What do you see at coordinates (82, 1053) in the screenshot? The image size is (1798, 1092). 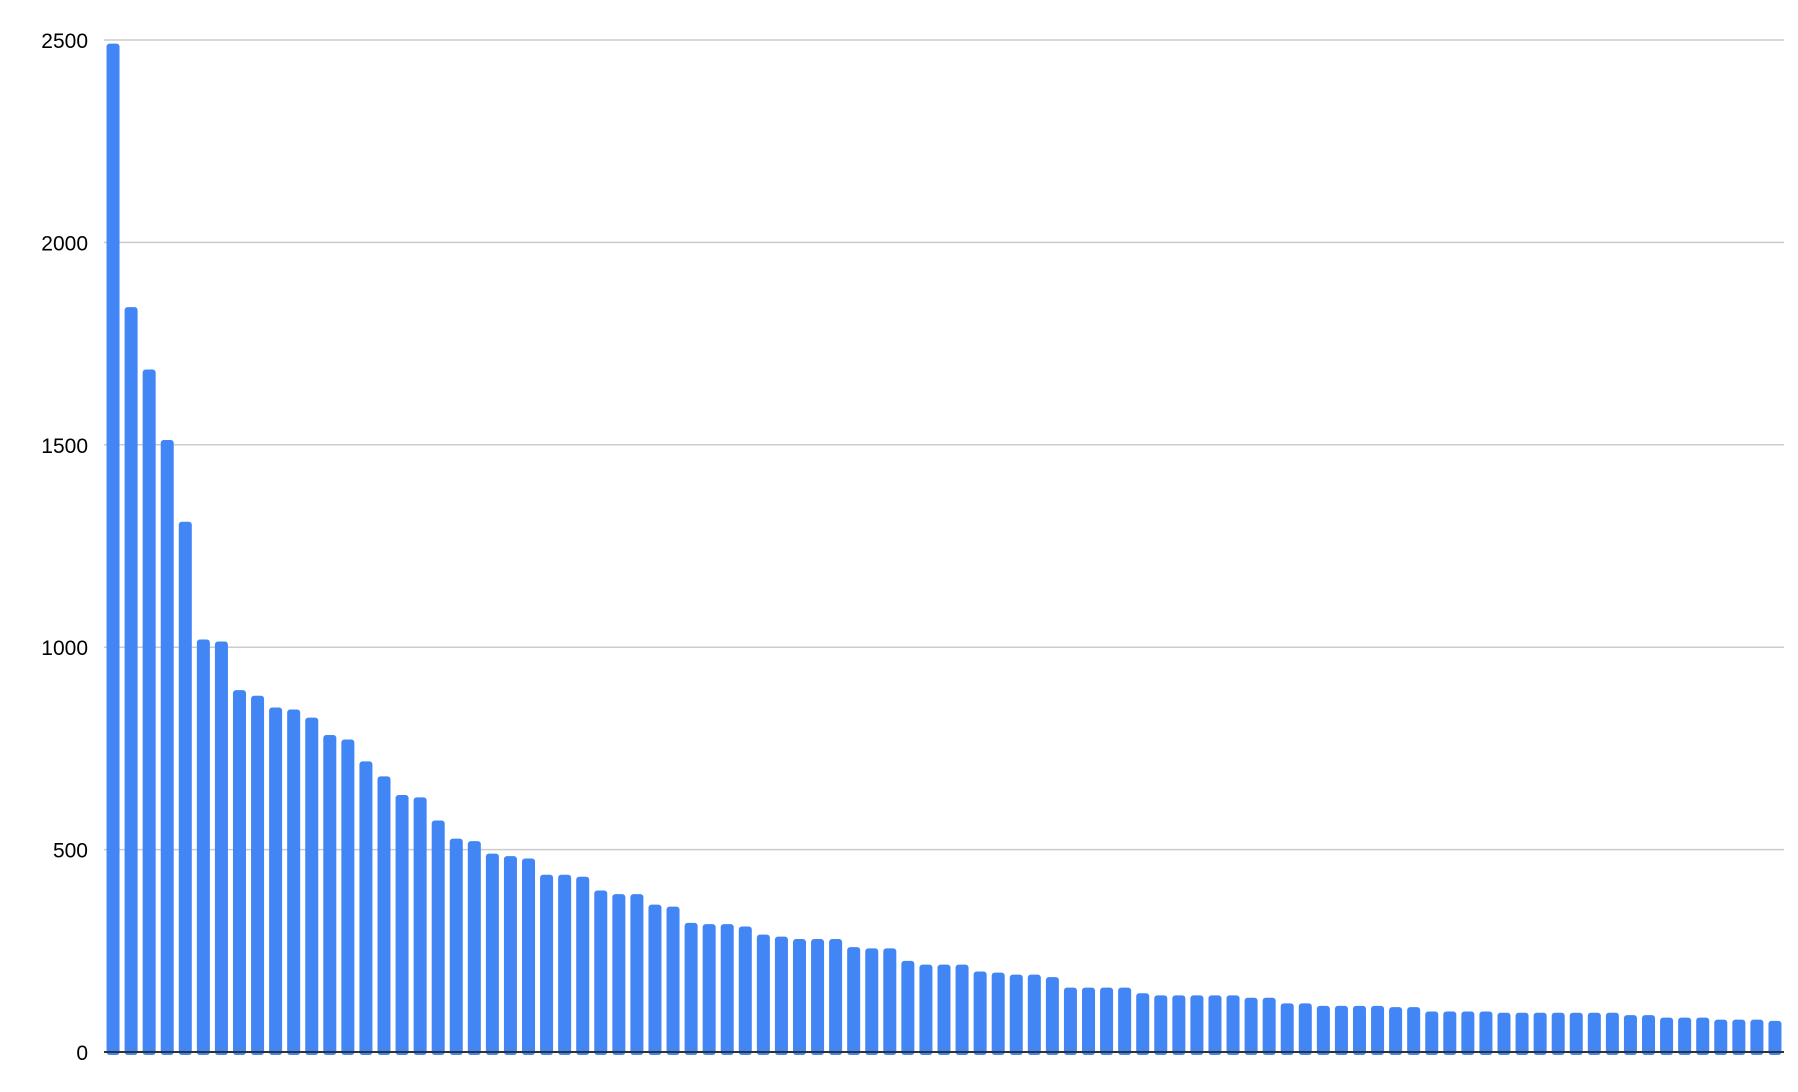 I see `y-tick-label: 0` at bounding box center [82, 1053].